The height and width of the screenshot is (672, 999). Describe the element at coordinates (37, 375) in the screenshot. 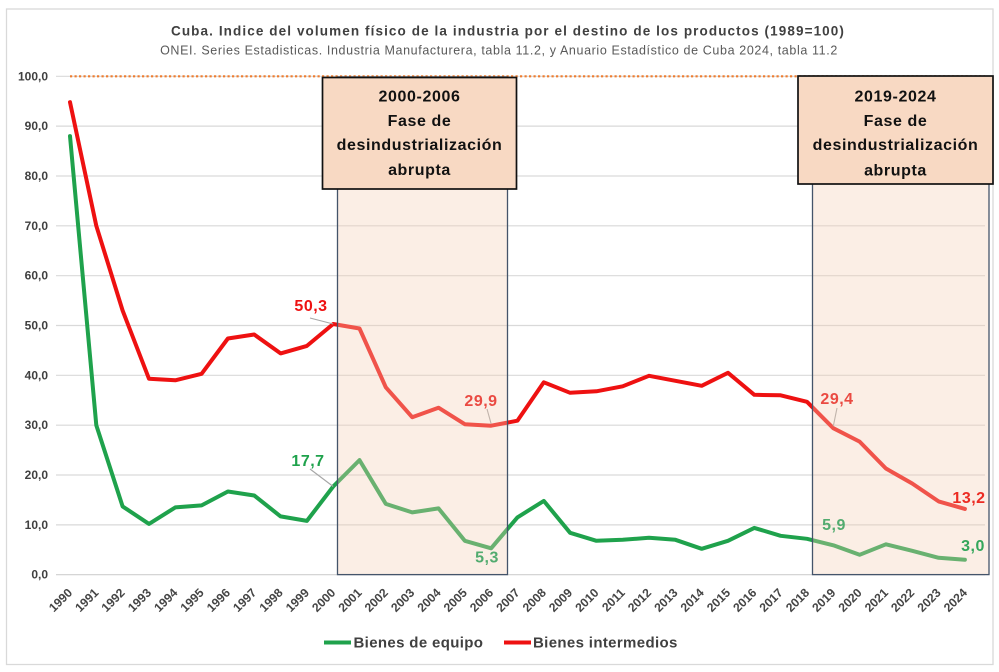

I see `svg-text: 40,0` at that location.